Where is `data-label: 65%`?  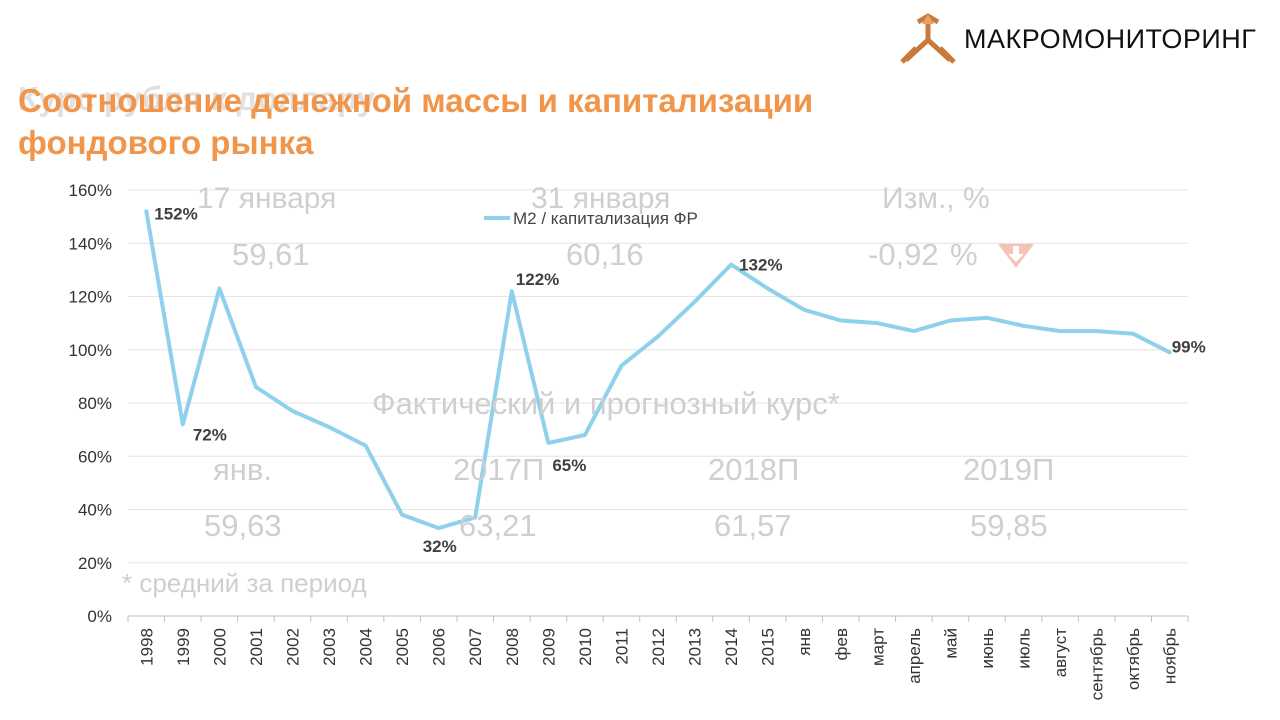
data-label: 65% is located at coordinates (569, 465).